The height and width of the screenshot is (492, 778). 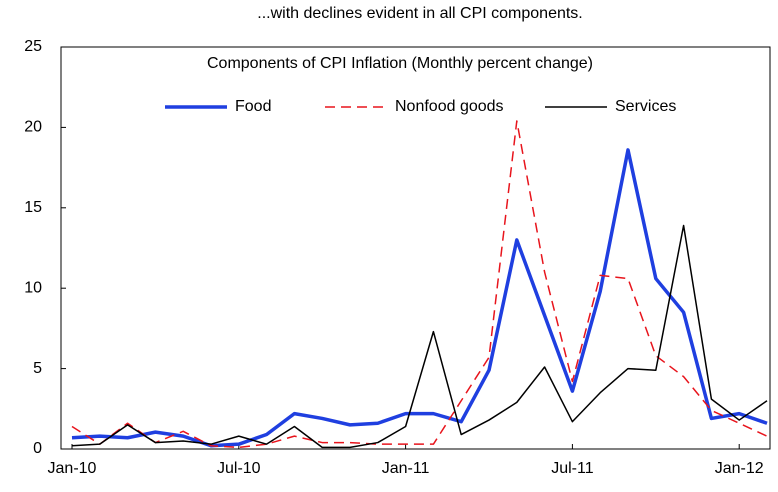 What do you see at coordinates (645, 106) in the screenshot?
I see `legend-label: Services` at bounding box center [645, 106].